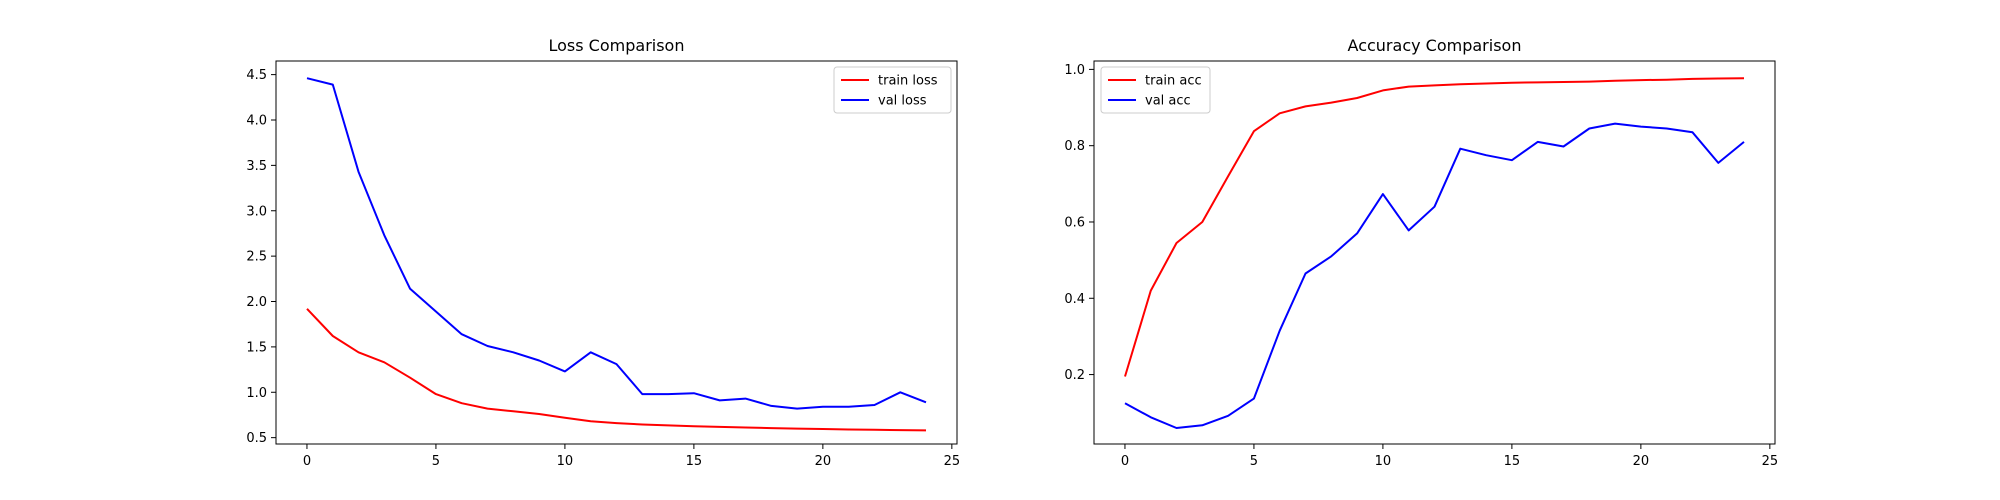 The height and width of the screenshot is (500, 2000). I want to click on loss-series-line-train-loss, so click(616, 370).